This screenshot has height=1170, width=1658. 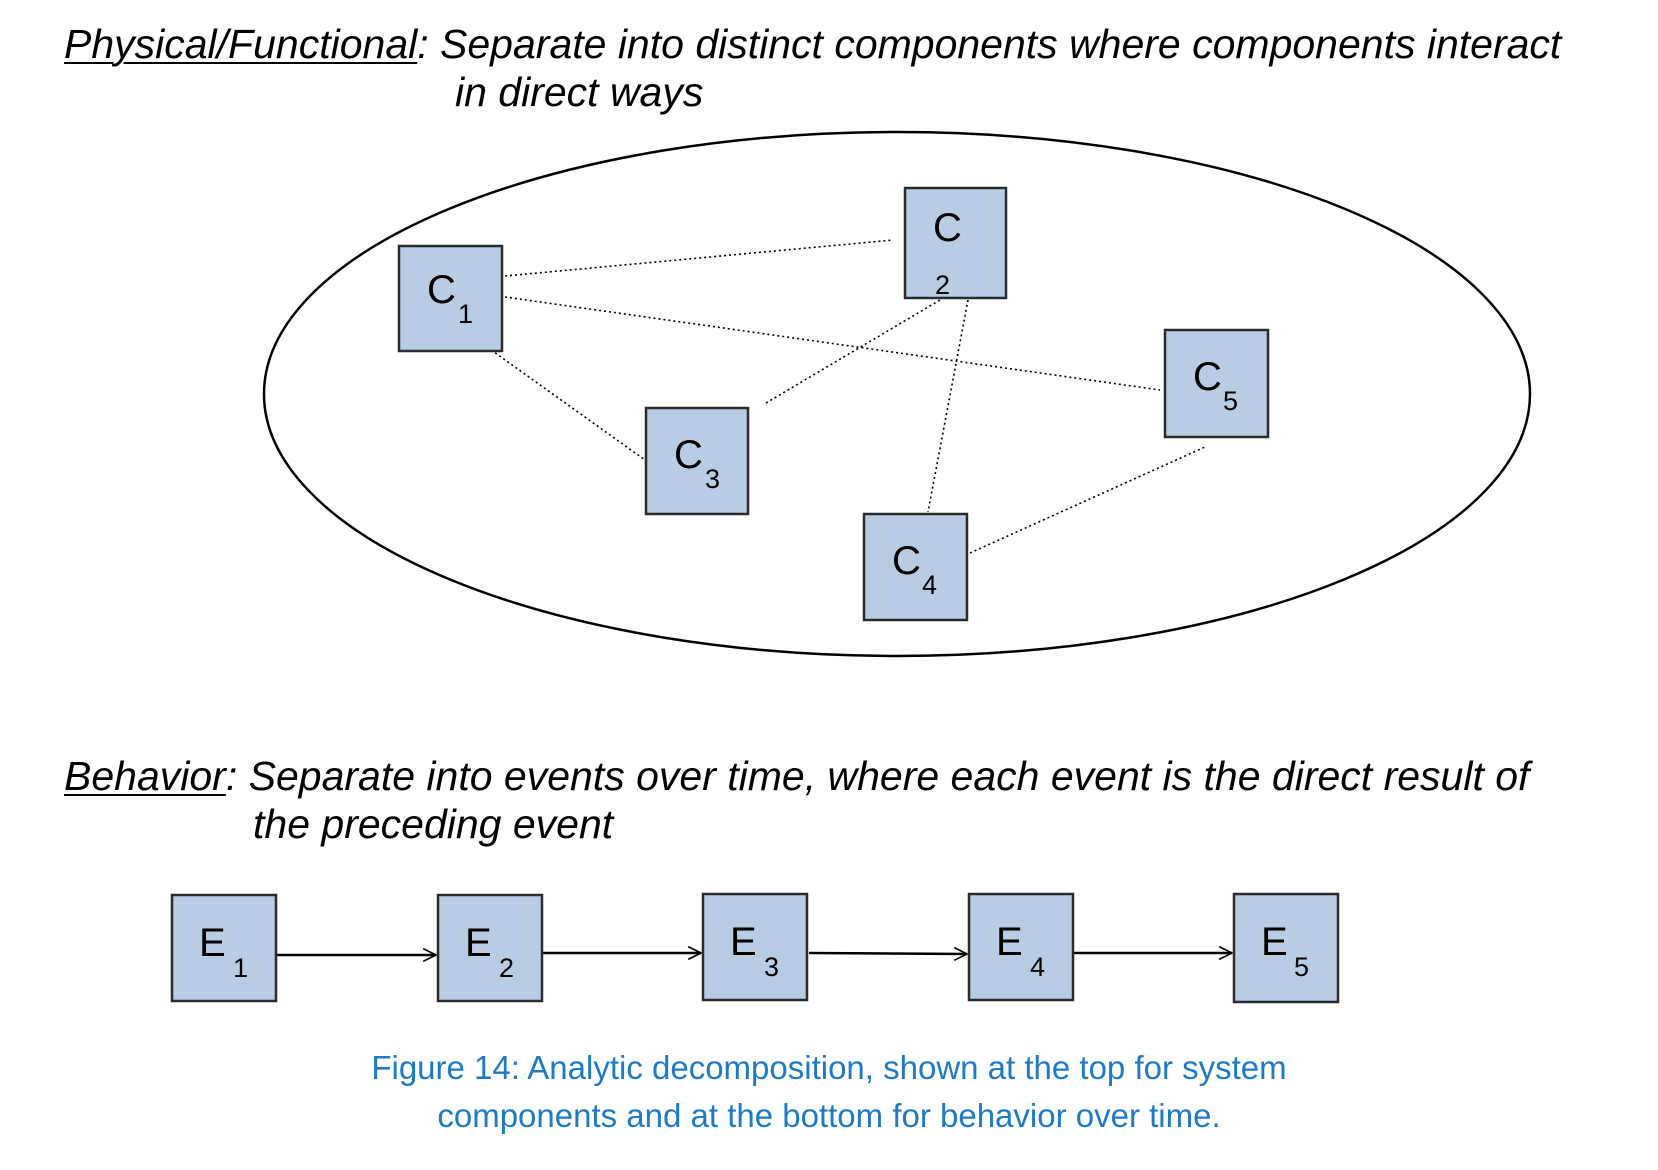 I want to click on component-subscript: 5, so click(x=1230, y=401).